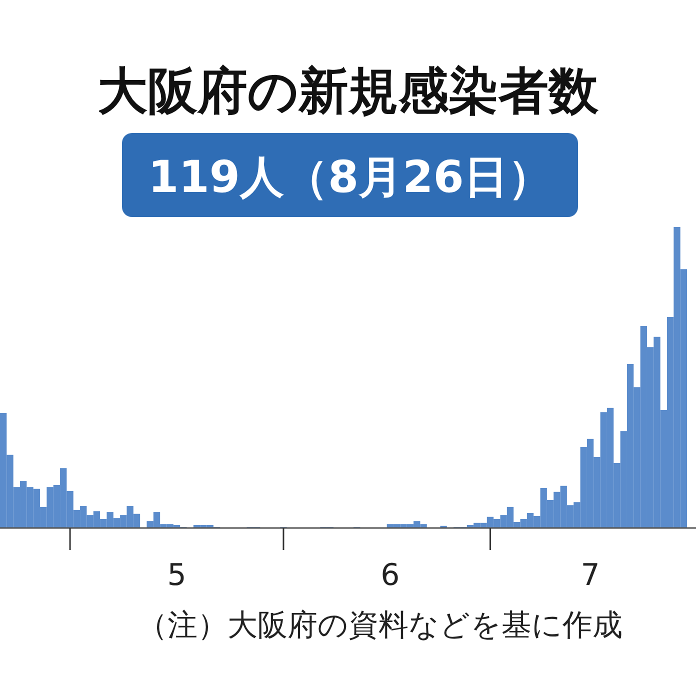 The width and height of the screenshot is (696, 696). I want to click on x-tick-label: 7, so click(590, 575).